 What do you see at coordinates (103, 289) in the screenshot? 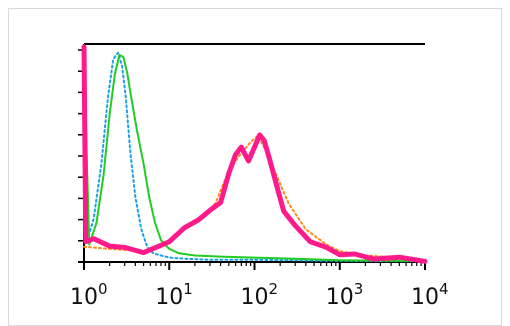
I see `x-tick-exponent: 0` at bounding box center [103, 289].